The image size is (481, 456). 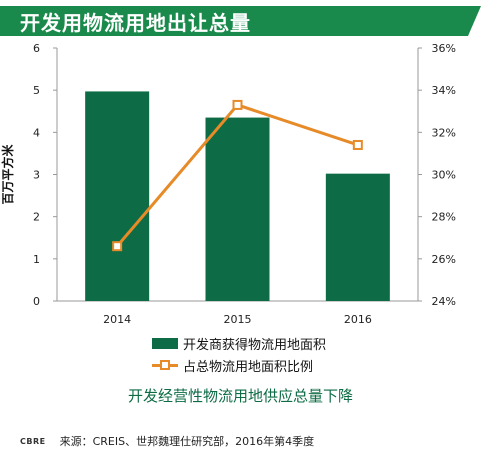 I want to click on legend-bar-swatch, so click(x=165, y=343).